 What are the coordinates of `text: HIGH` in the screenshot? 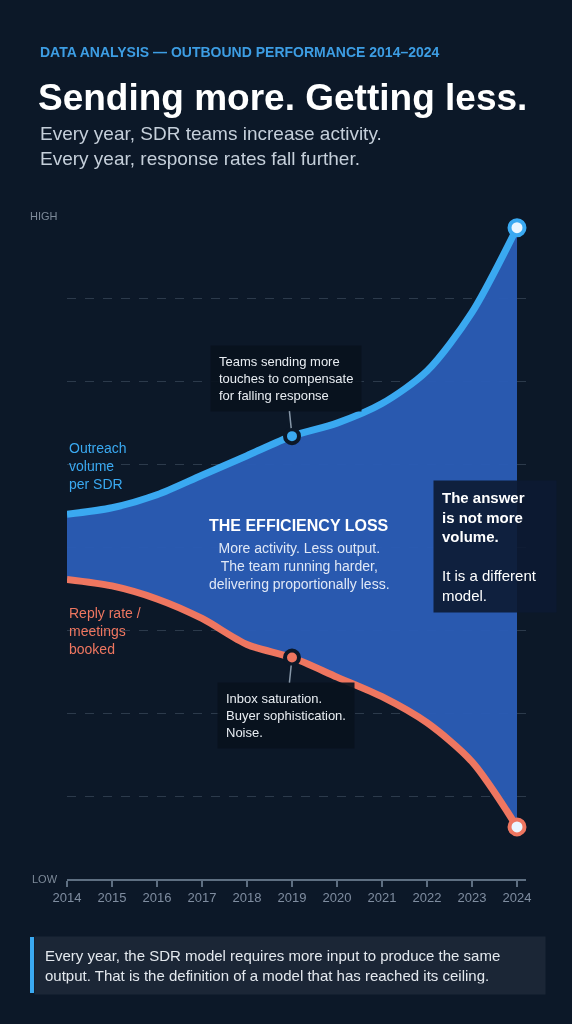 It's located at (44, 216).